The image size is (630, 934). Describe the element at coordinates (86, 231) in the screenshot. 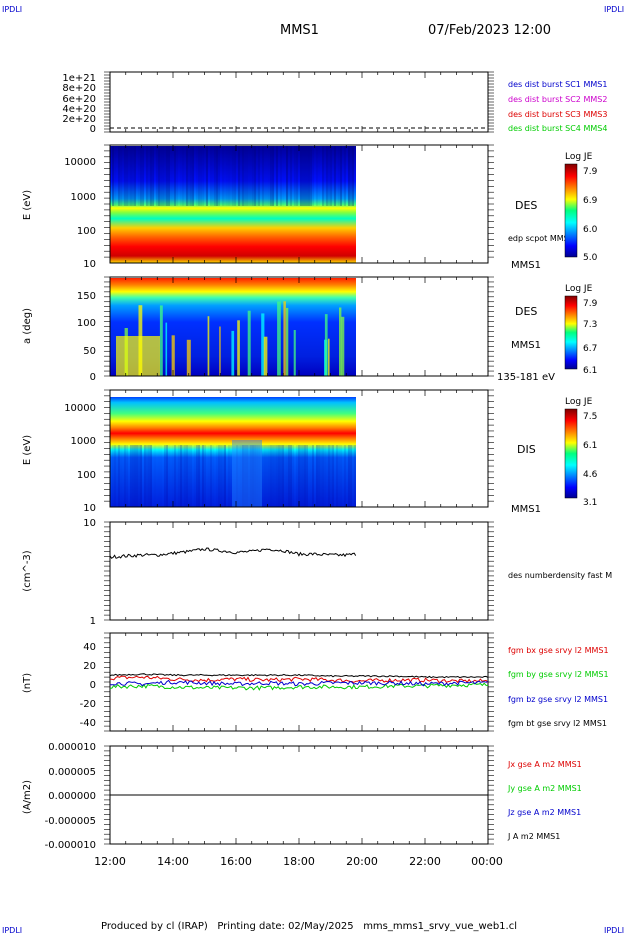

I see `p2-ytick: 100` at that location.